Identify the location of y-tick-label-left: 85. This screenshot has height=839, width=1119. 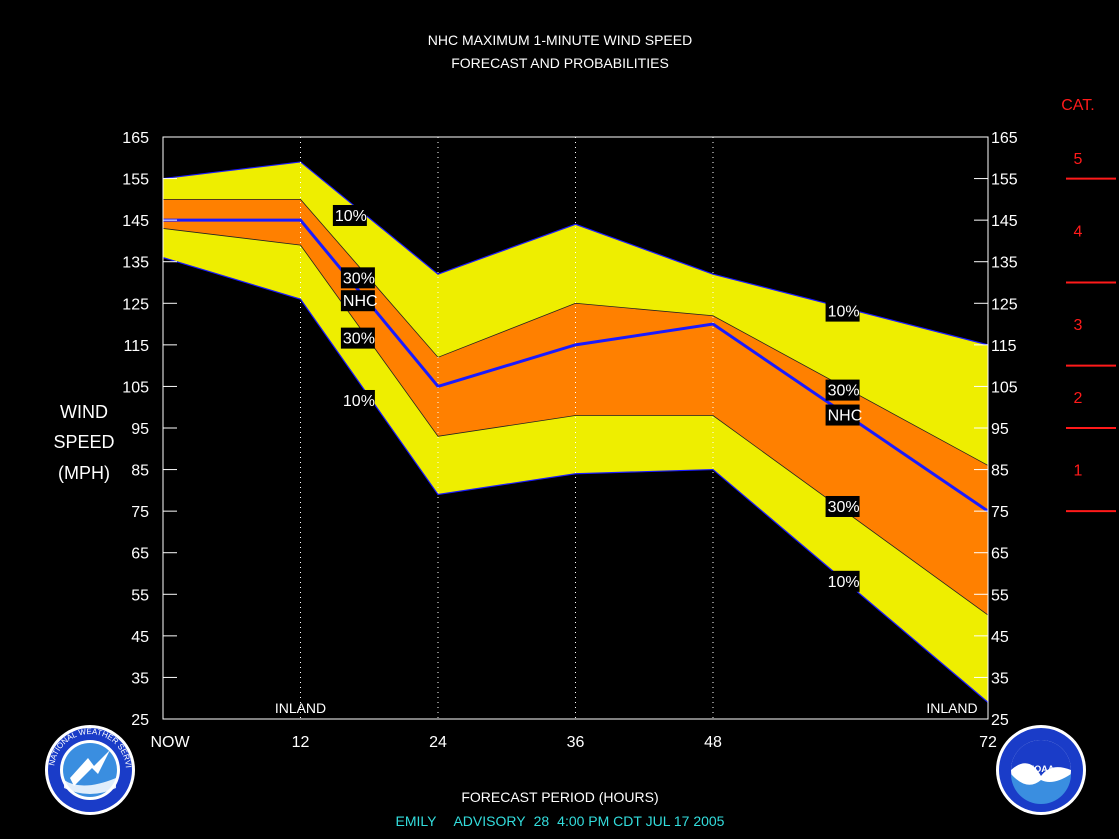
(140, 471).